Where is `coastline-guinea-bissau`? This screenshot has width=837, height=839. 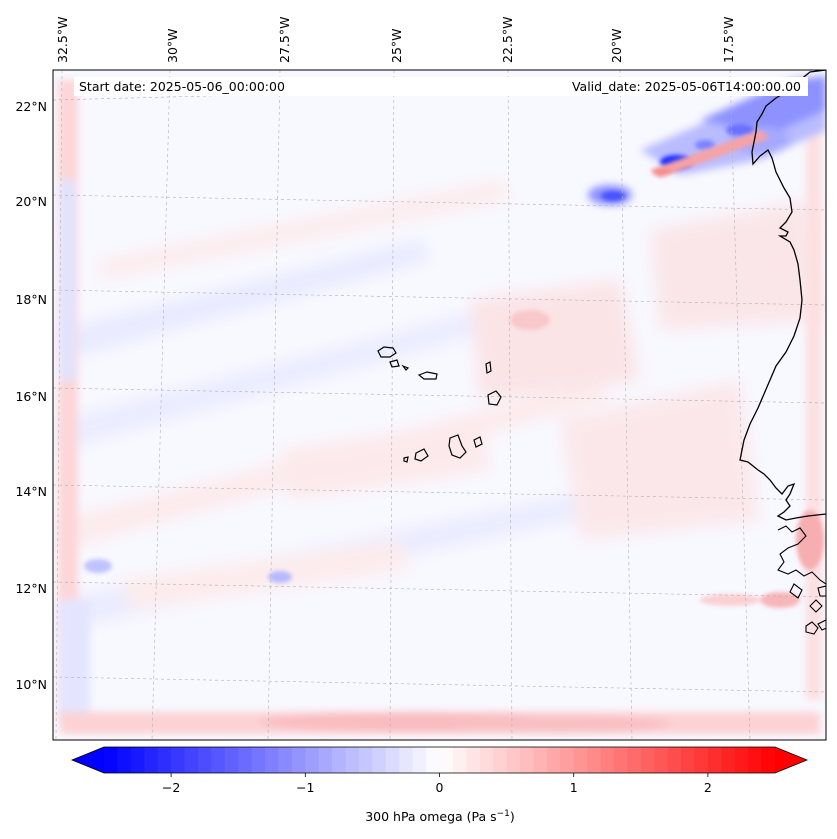 coastline-guinea-bissau is located at coordinates (801, 555).